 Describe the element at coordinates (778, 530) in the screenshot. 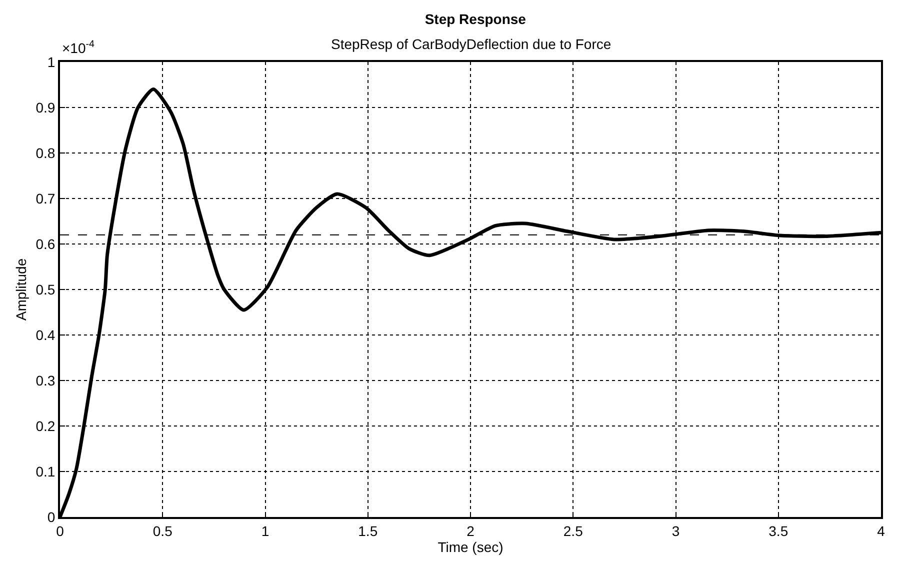

I see `x-tick-label: 3.5` at that location.